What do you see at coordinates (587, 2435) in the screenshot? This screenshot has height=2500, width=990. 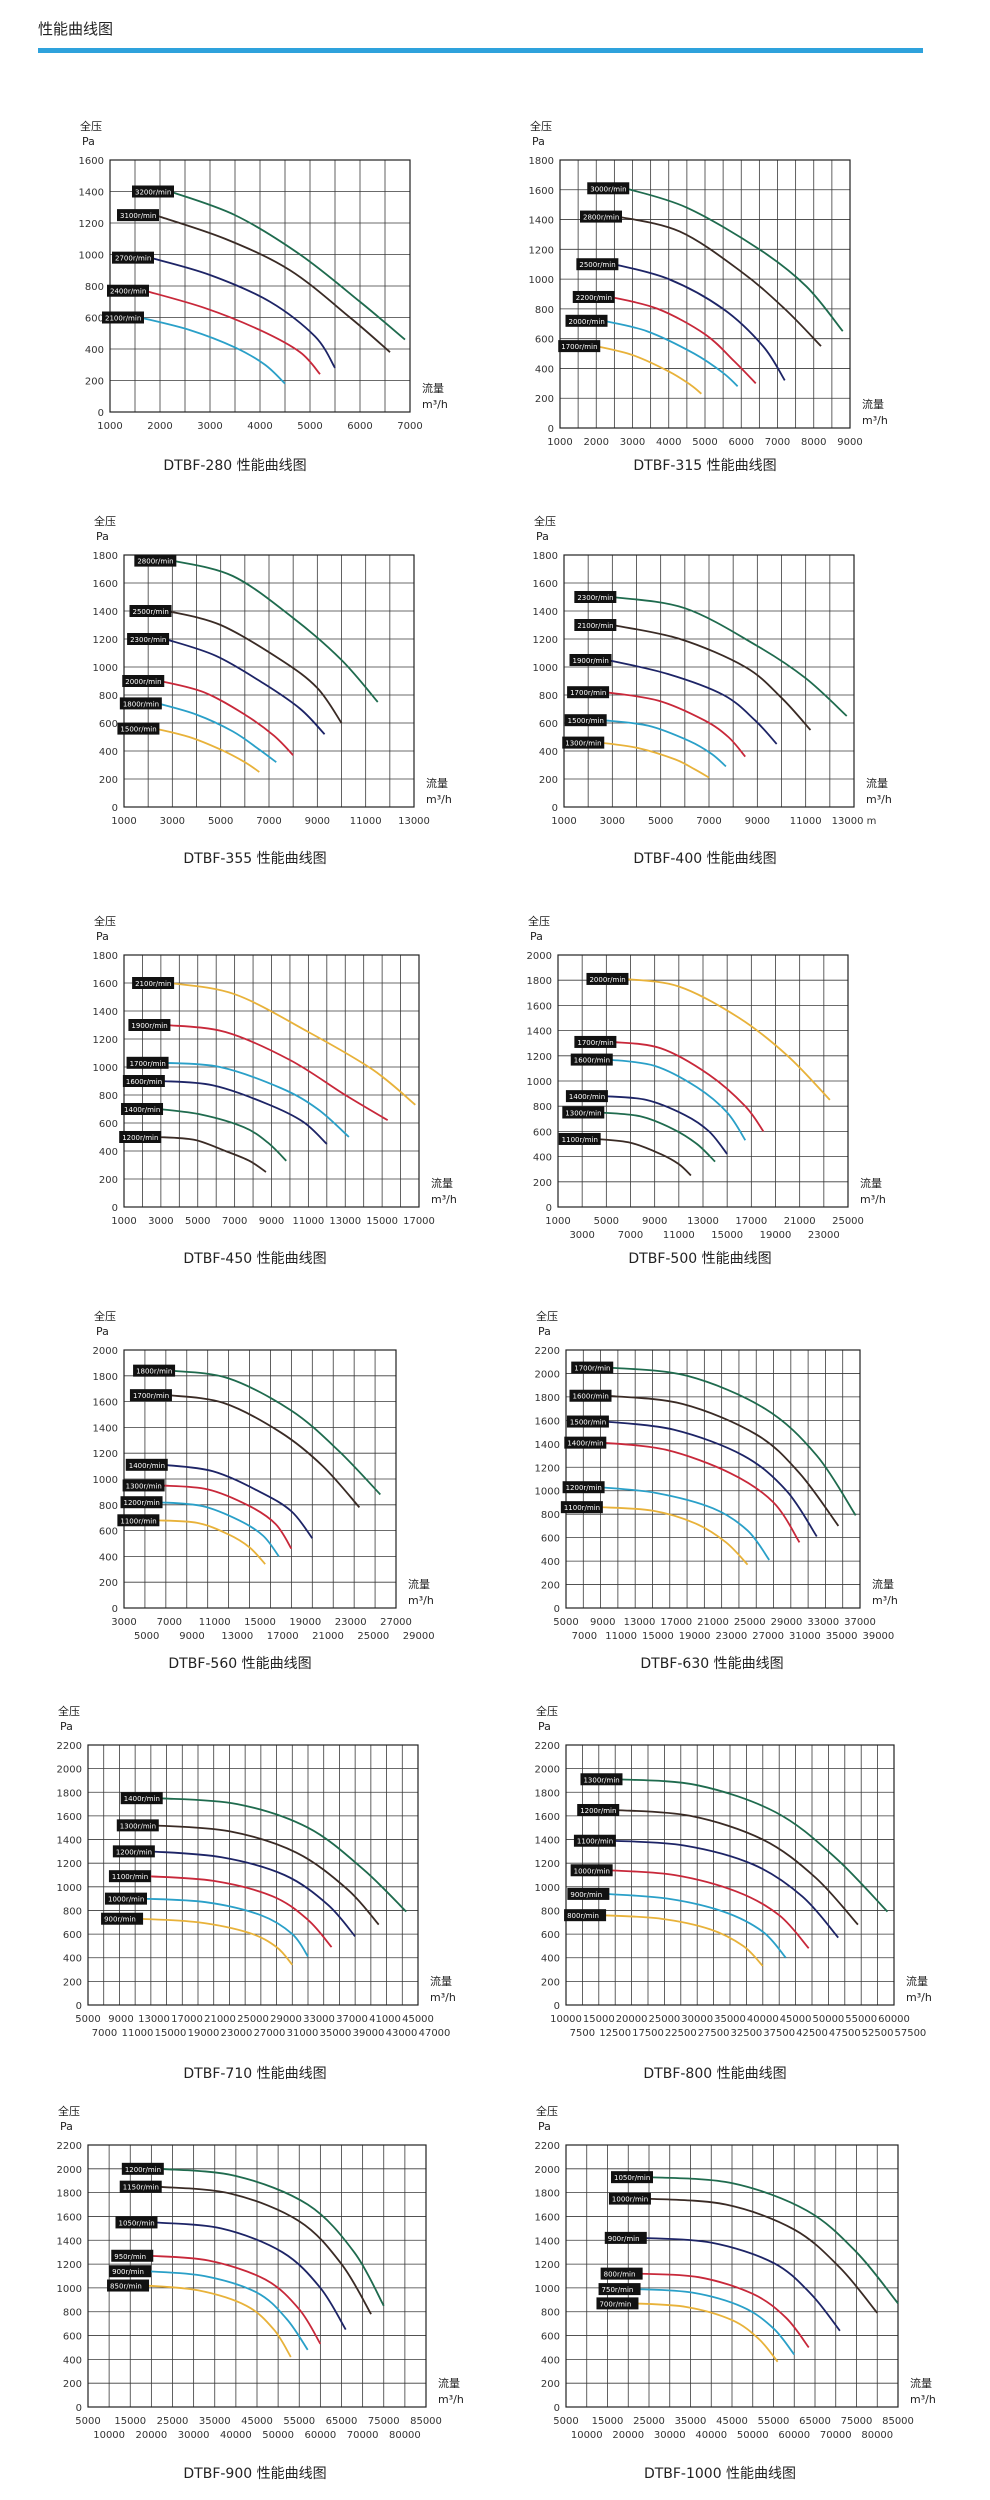 I see `x-tick-label-secondary: 10000` at bounding box center [587, 2435].